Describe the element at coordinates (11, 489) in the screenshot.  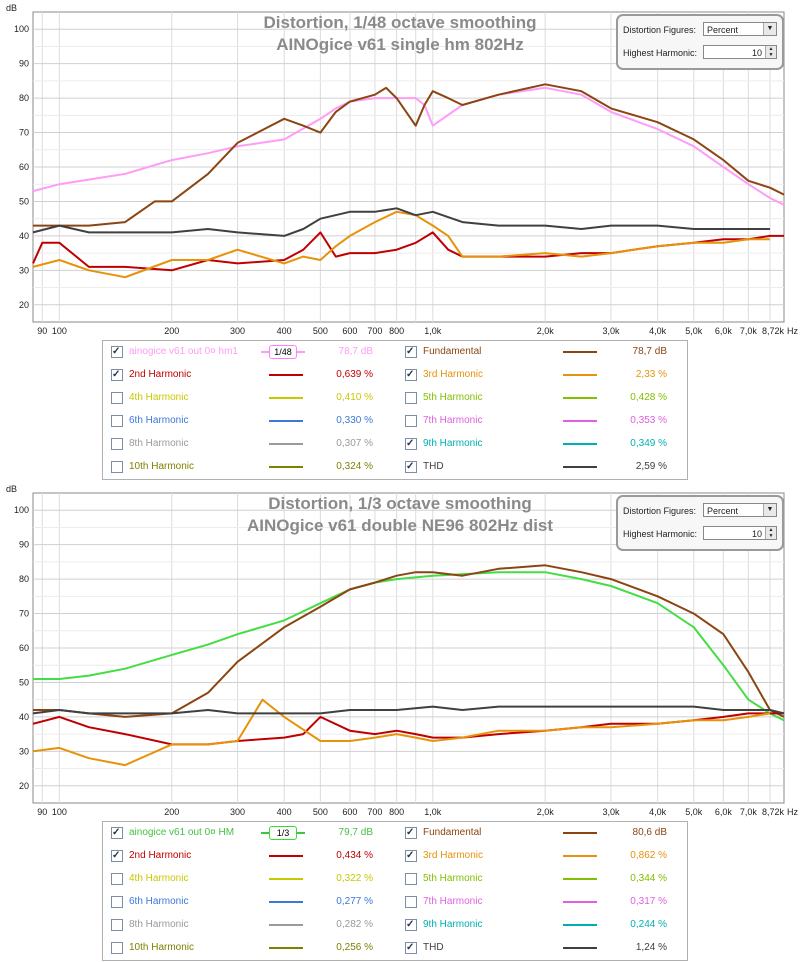
I see `y-axis-label: dB` at that location.